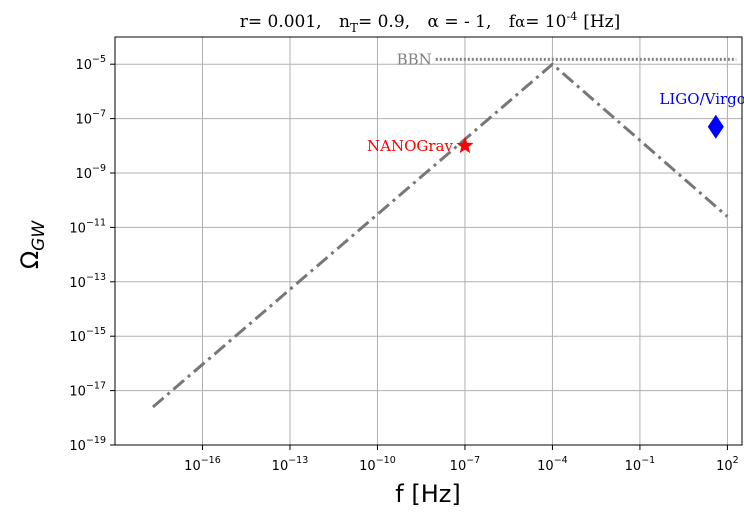 The height and width of the screenshot is (512, 744). Describe the element at coordinates (99, 114) in the screenshot. I see `y-tick-exp: −7` at that location.